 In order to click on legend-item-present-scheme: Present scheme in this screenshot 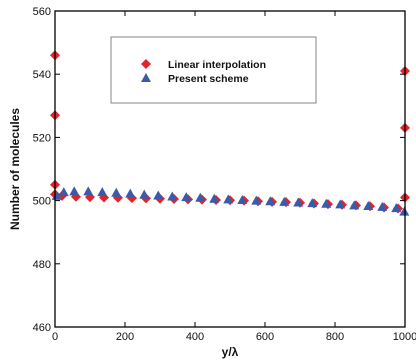, I will do `click(195, 79)`.